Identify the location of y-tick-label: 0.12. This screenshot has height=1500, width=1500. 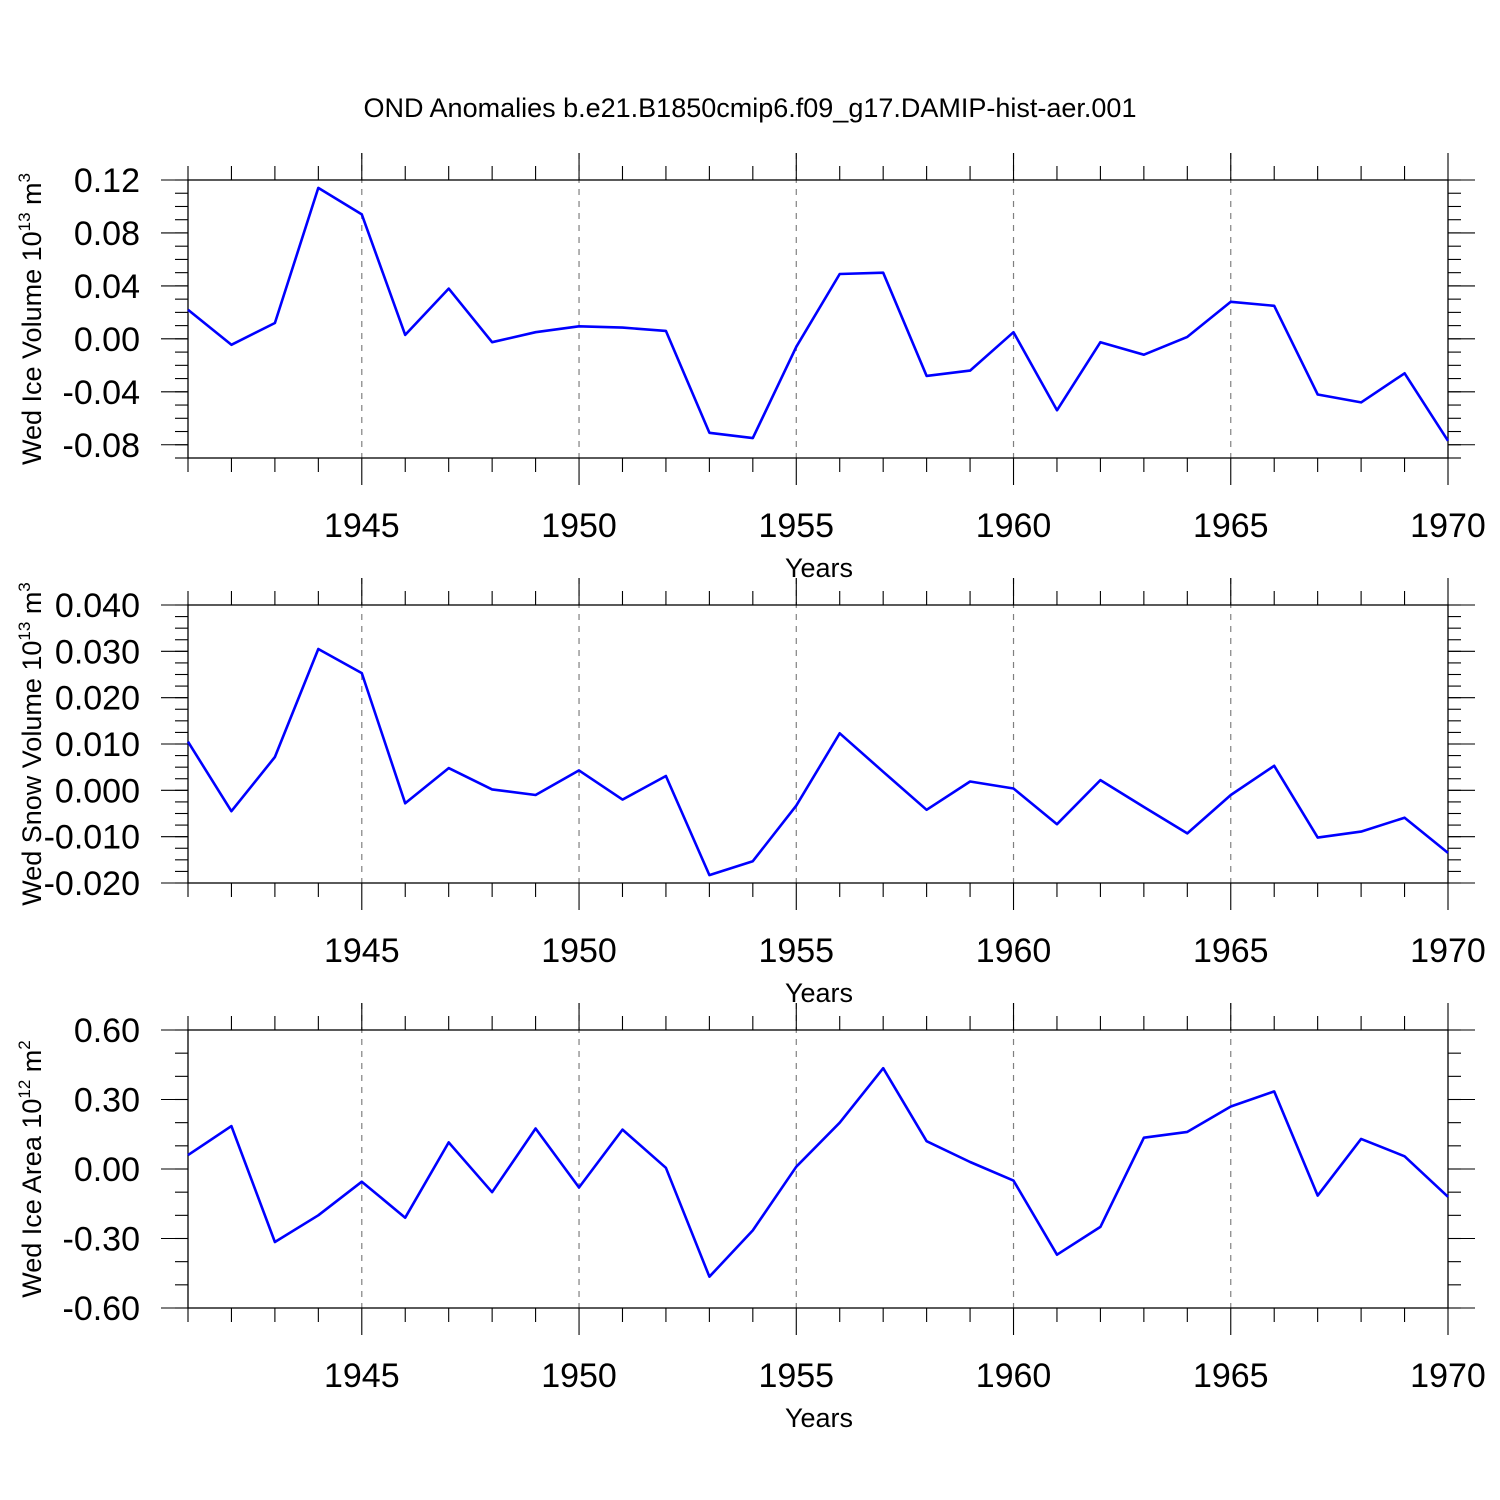
(107, 181).